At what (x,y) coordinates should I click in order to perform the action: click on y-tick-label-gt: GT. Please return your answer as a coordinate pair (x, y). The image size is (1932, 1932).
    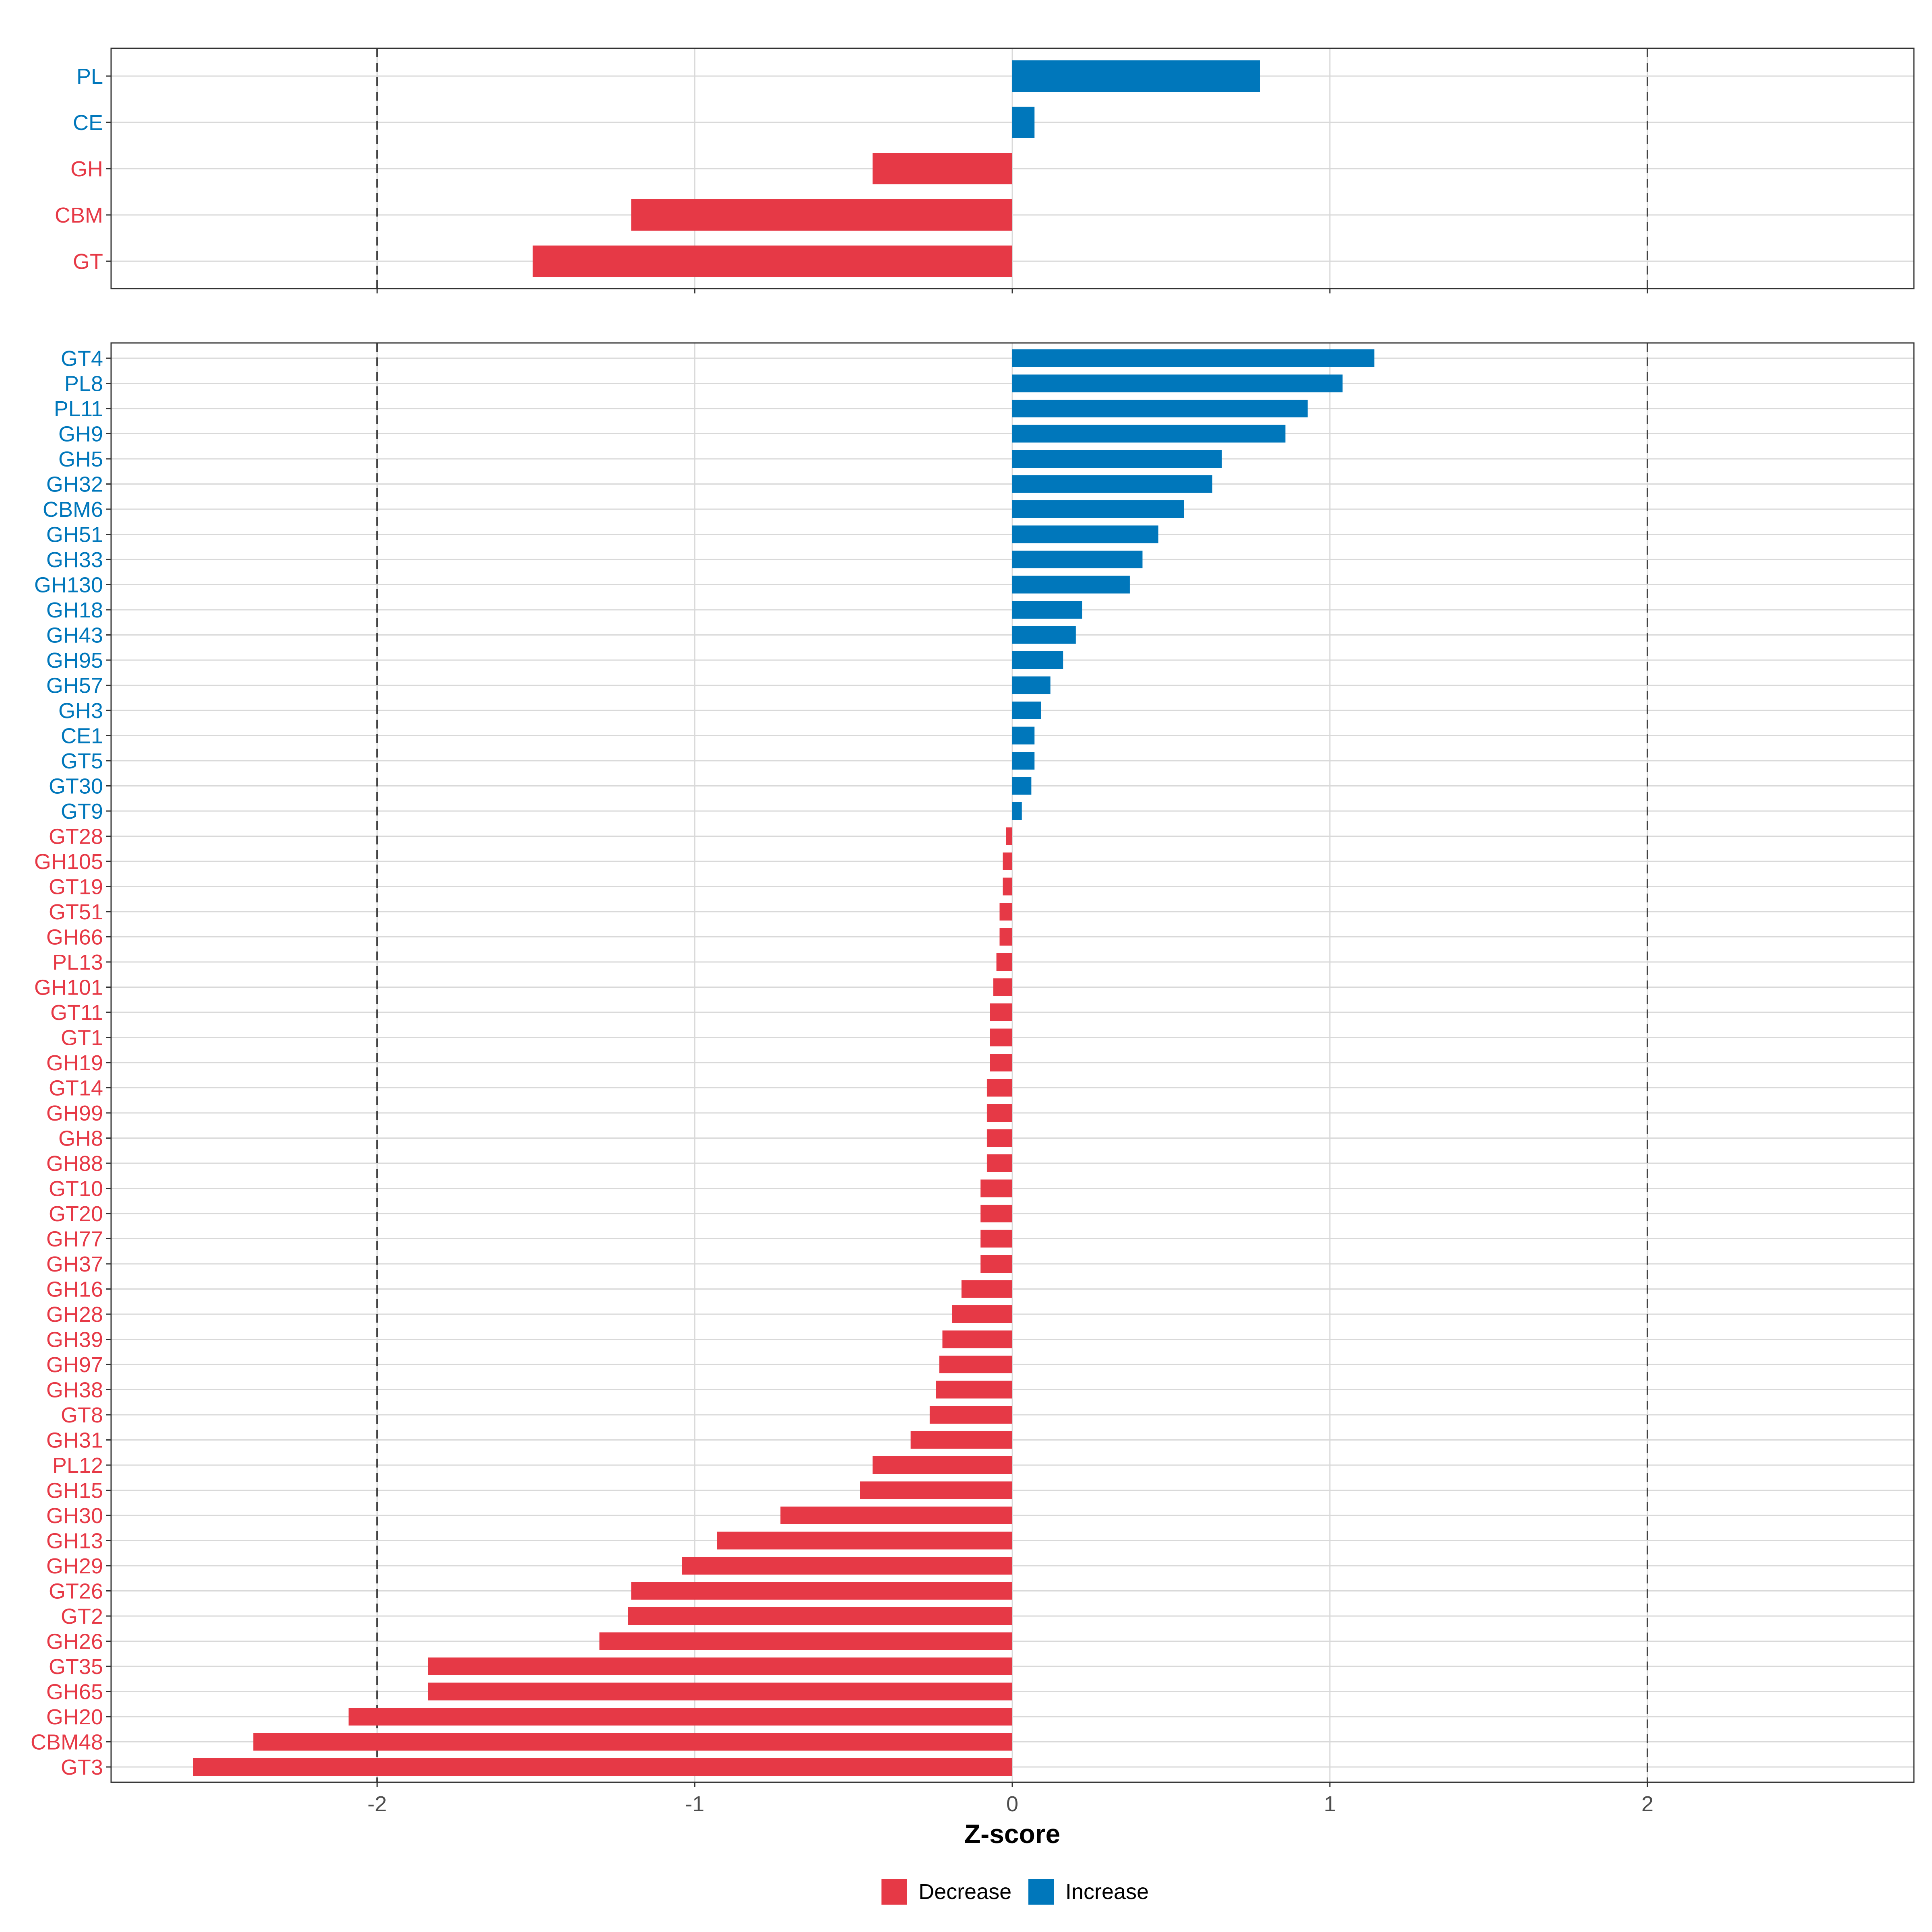
    Looking at the image, I should click on (88, 262).